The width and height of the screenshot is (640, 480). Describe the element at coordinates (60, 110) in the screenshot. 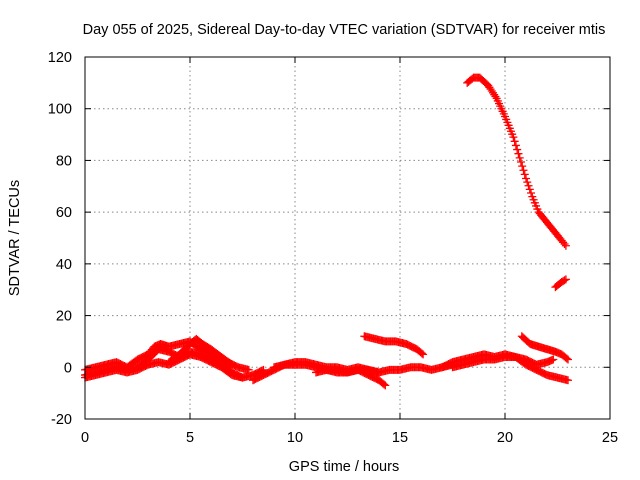

I see `y-tick-label: 100` at that location.